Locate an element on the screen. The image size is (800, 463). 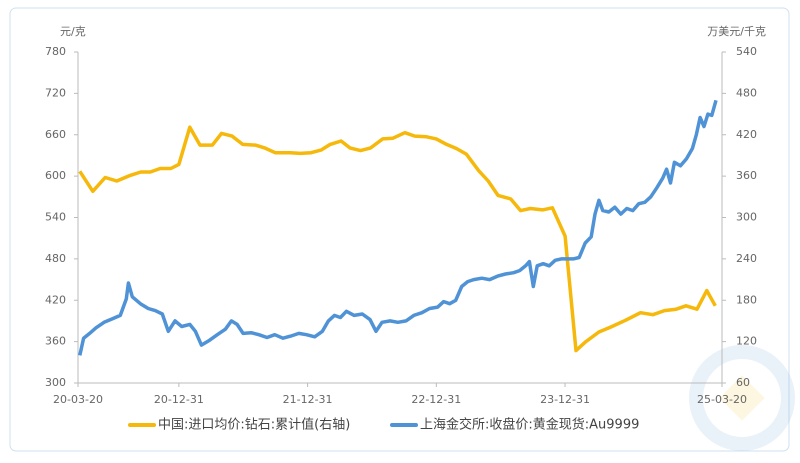
y-tick-label: 600 is located at coordinates (55, 175).